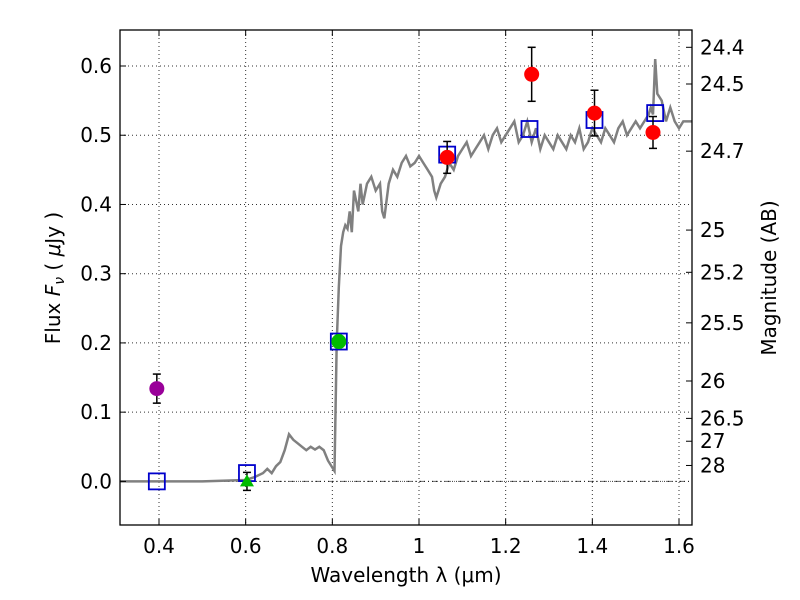  What do you see at coordinates (679, 546) in the screenshot?
I see `x-tick-label: 1.6` at bounding box center [679, 546].